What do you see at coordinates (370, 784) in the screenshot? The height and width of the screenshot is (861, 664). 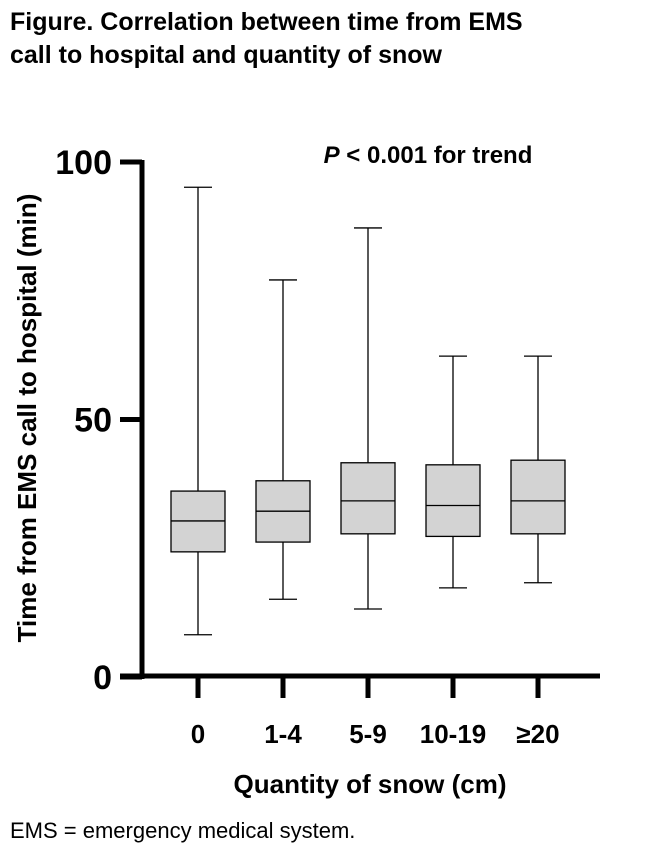 I see `x-axis-label: Quantity of snow (cm)` at bounding box center [370, 784].